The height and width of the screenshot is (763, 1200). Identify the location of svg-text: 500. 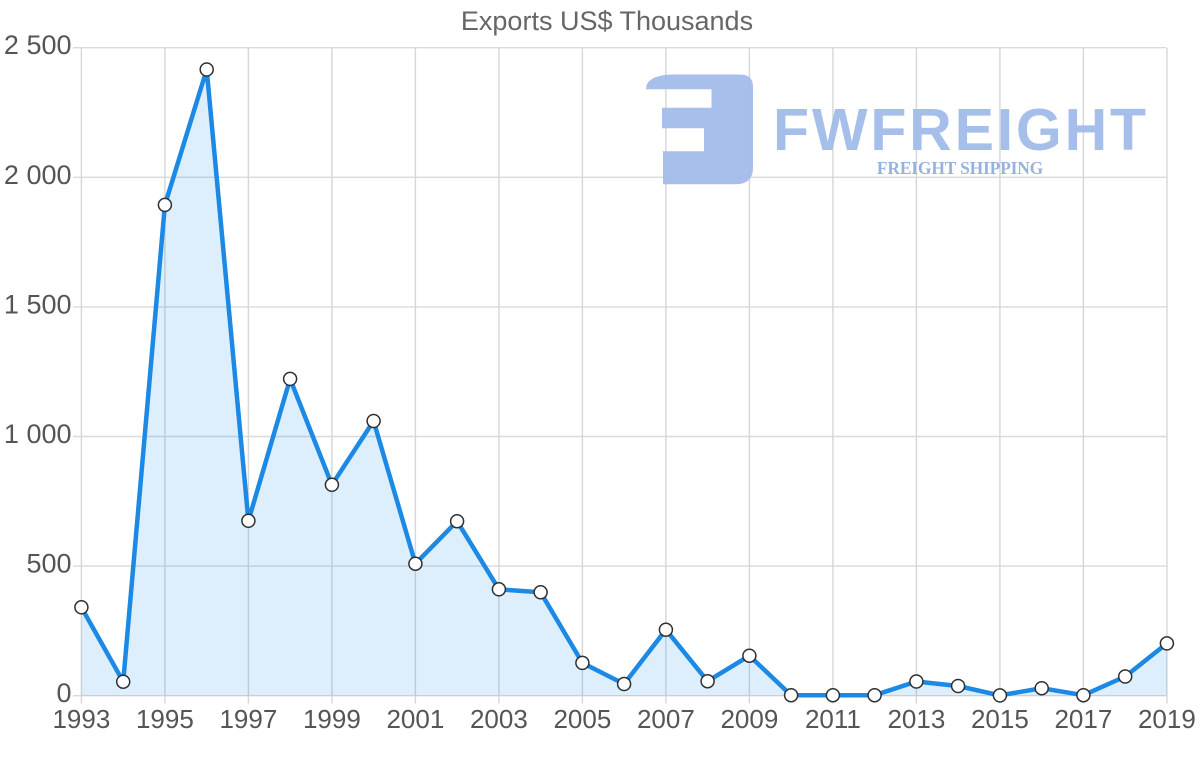
(48, 564).